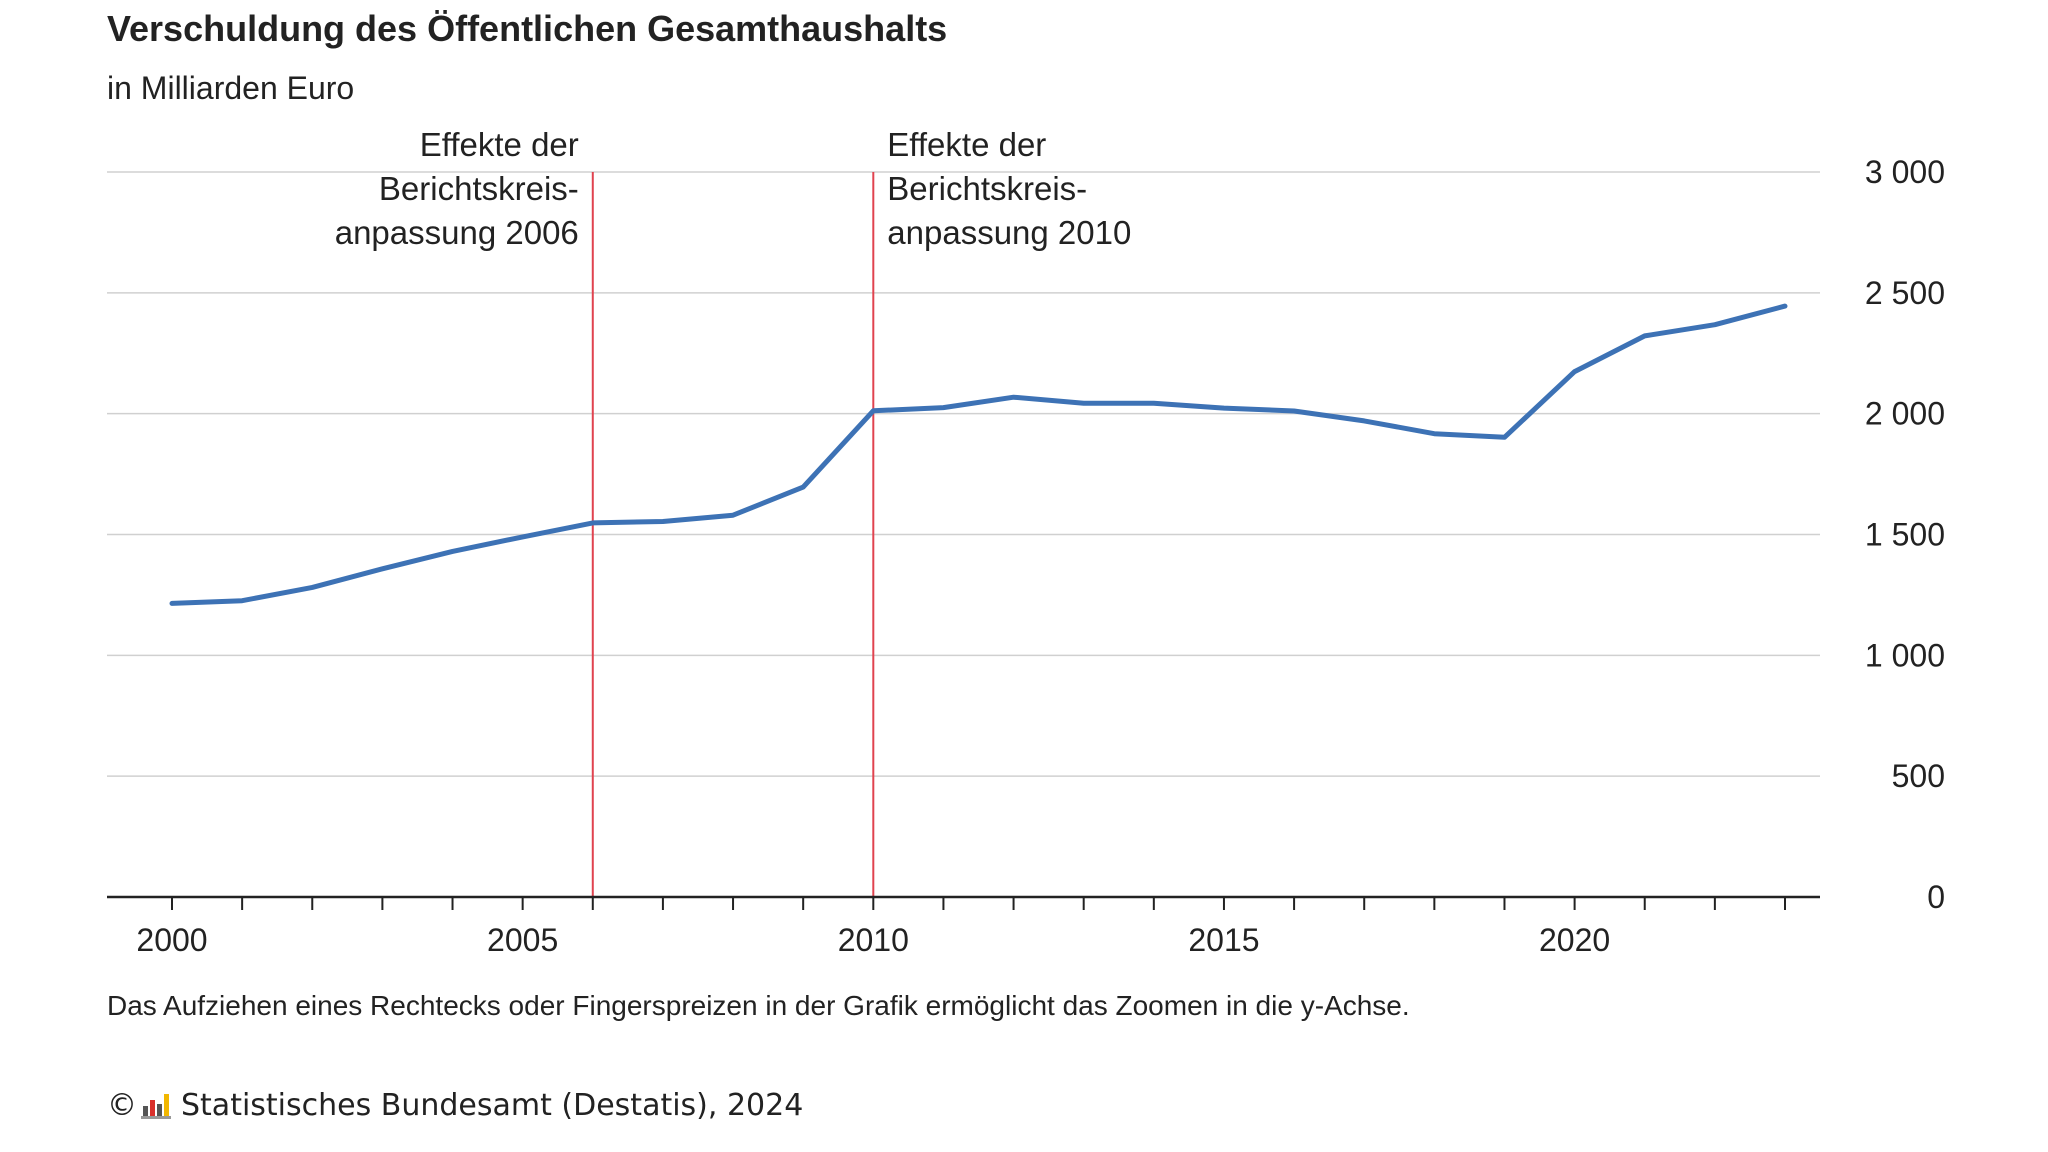  I want to click on data-point-2023, so click(1785, 306).